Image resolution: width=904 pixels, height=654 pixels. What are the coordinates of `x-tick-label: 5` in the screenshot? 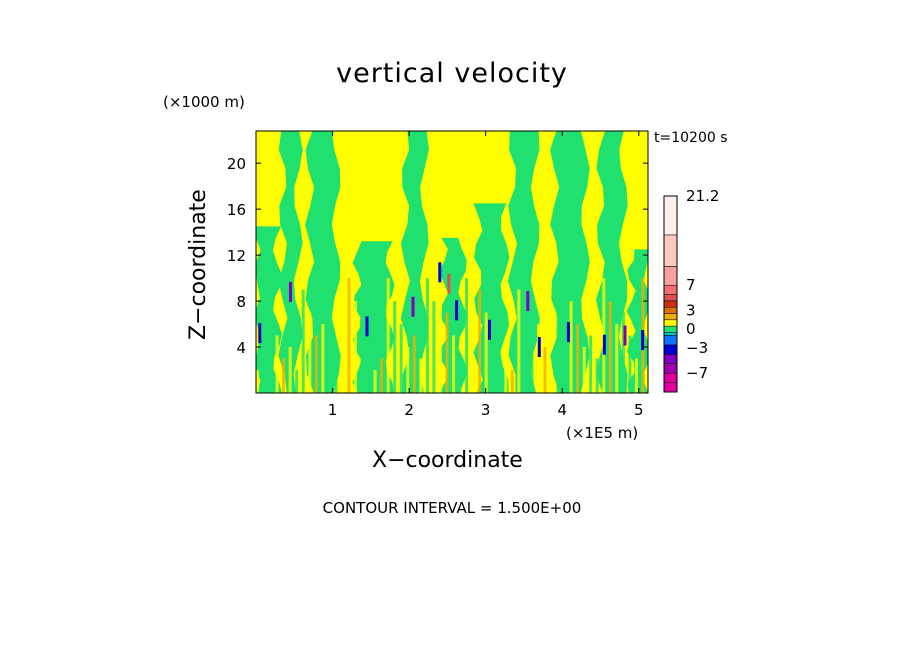 It's located at (639, 410).